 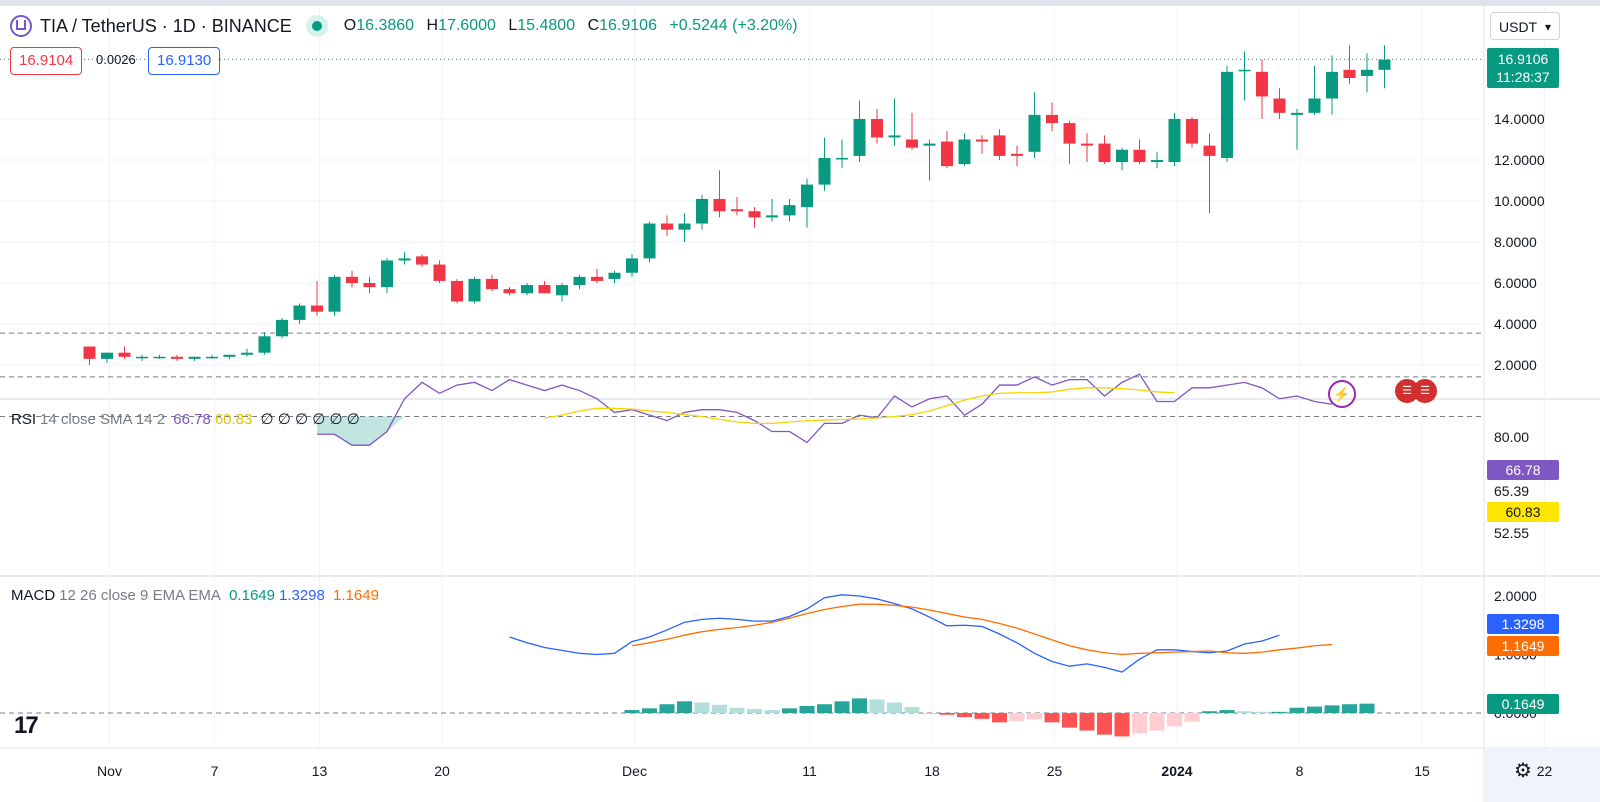 What do you see at coordinates (109, 771) in the screenshot?
I see `time-axis-label: Nov` at bounding box center [109, 771].